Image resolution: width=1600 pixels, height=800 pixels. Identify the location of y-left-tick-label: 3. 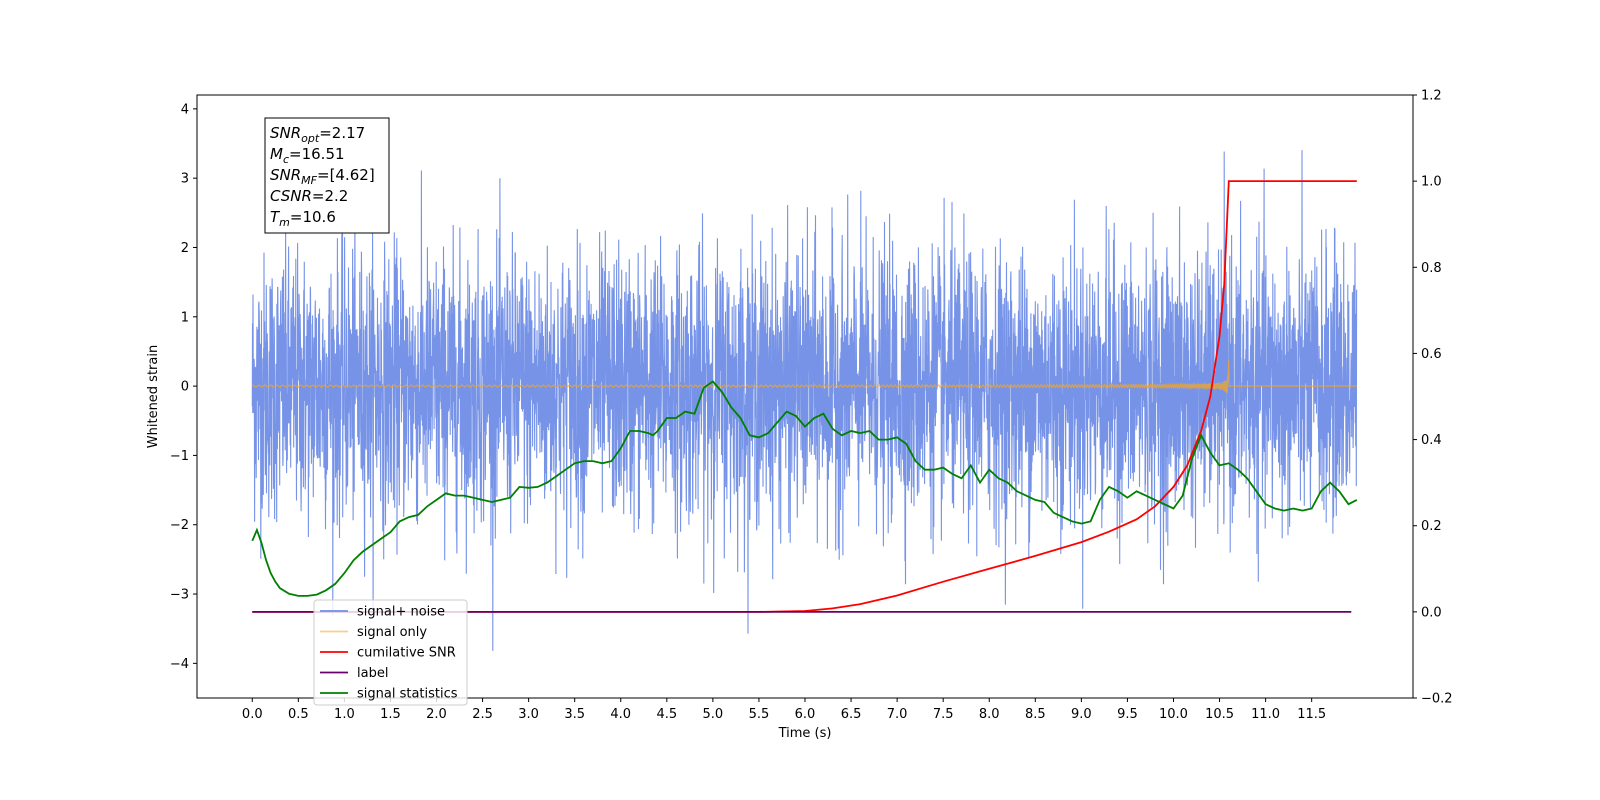
(185, 179).